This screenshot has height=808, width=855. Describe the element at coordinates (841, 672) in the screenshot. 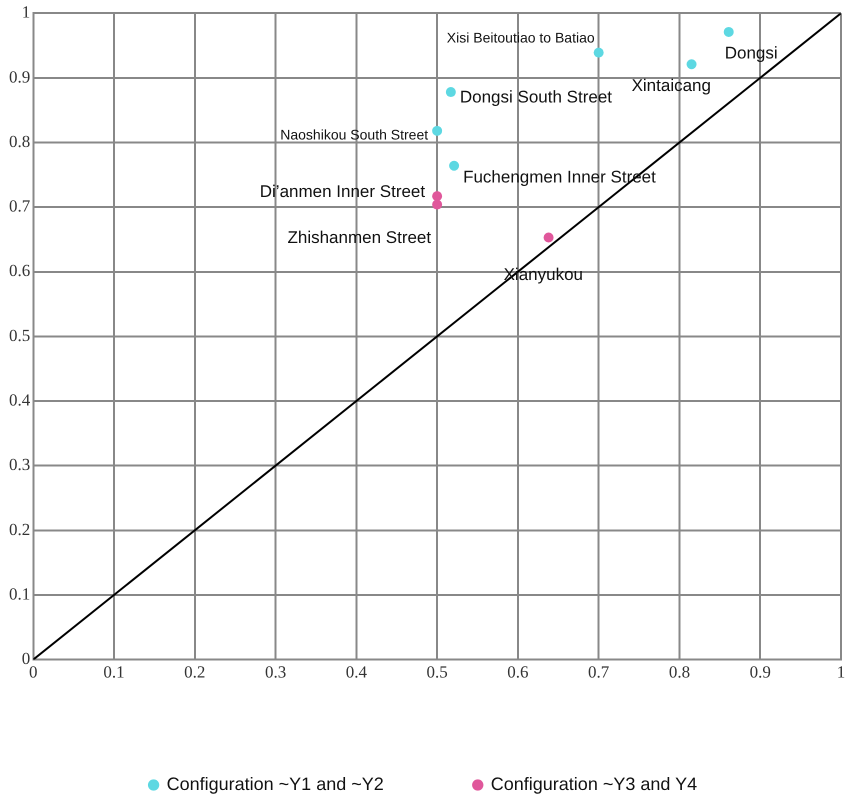

I see `x-tick-label: 1` at that location.